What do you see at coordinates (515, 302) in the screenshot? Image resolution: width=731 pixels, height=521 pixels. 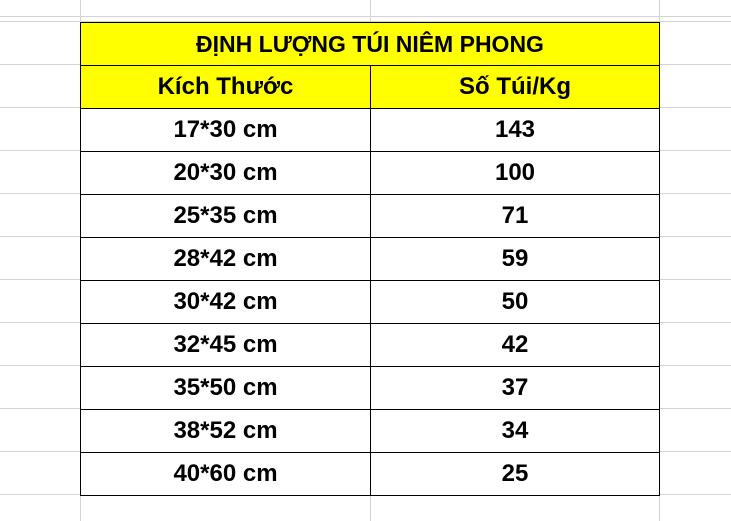 I see `bags-per-kg-cell: 50` at bounding box center [515, 302].